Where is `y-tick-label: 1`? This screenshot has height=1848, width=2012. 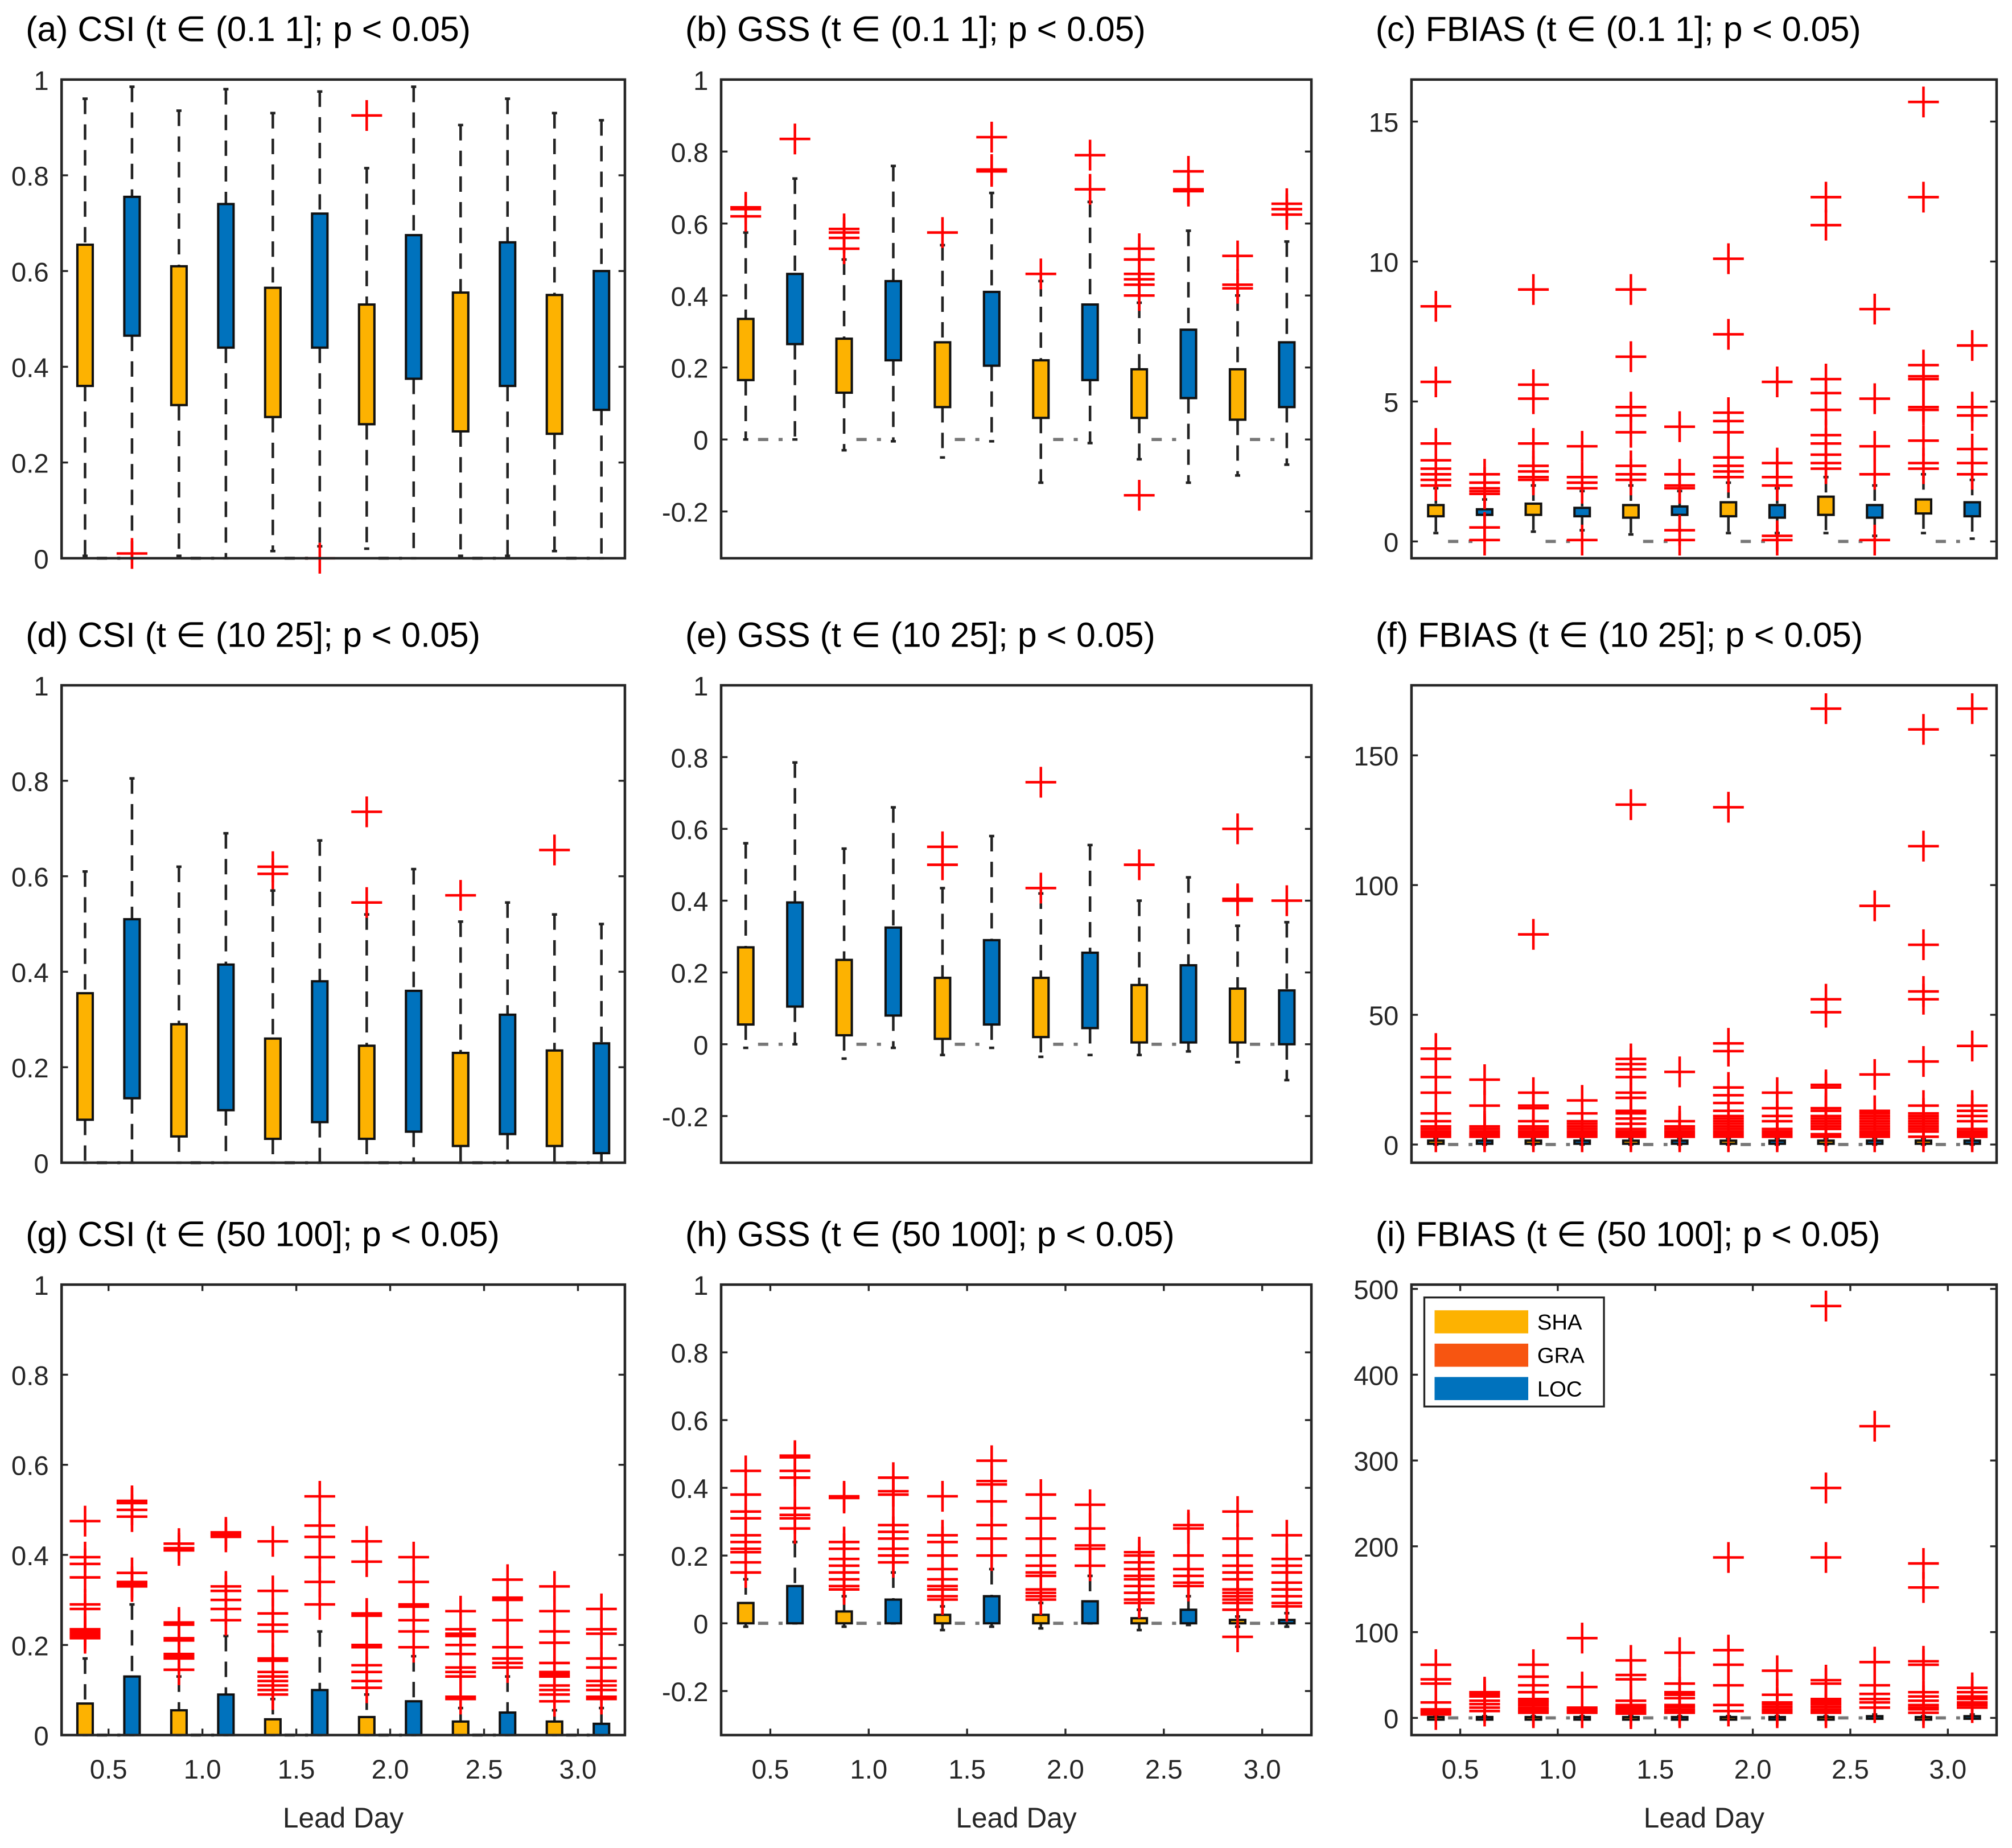 y-tick-label: 1 is located at coordinates (701, 687).